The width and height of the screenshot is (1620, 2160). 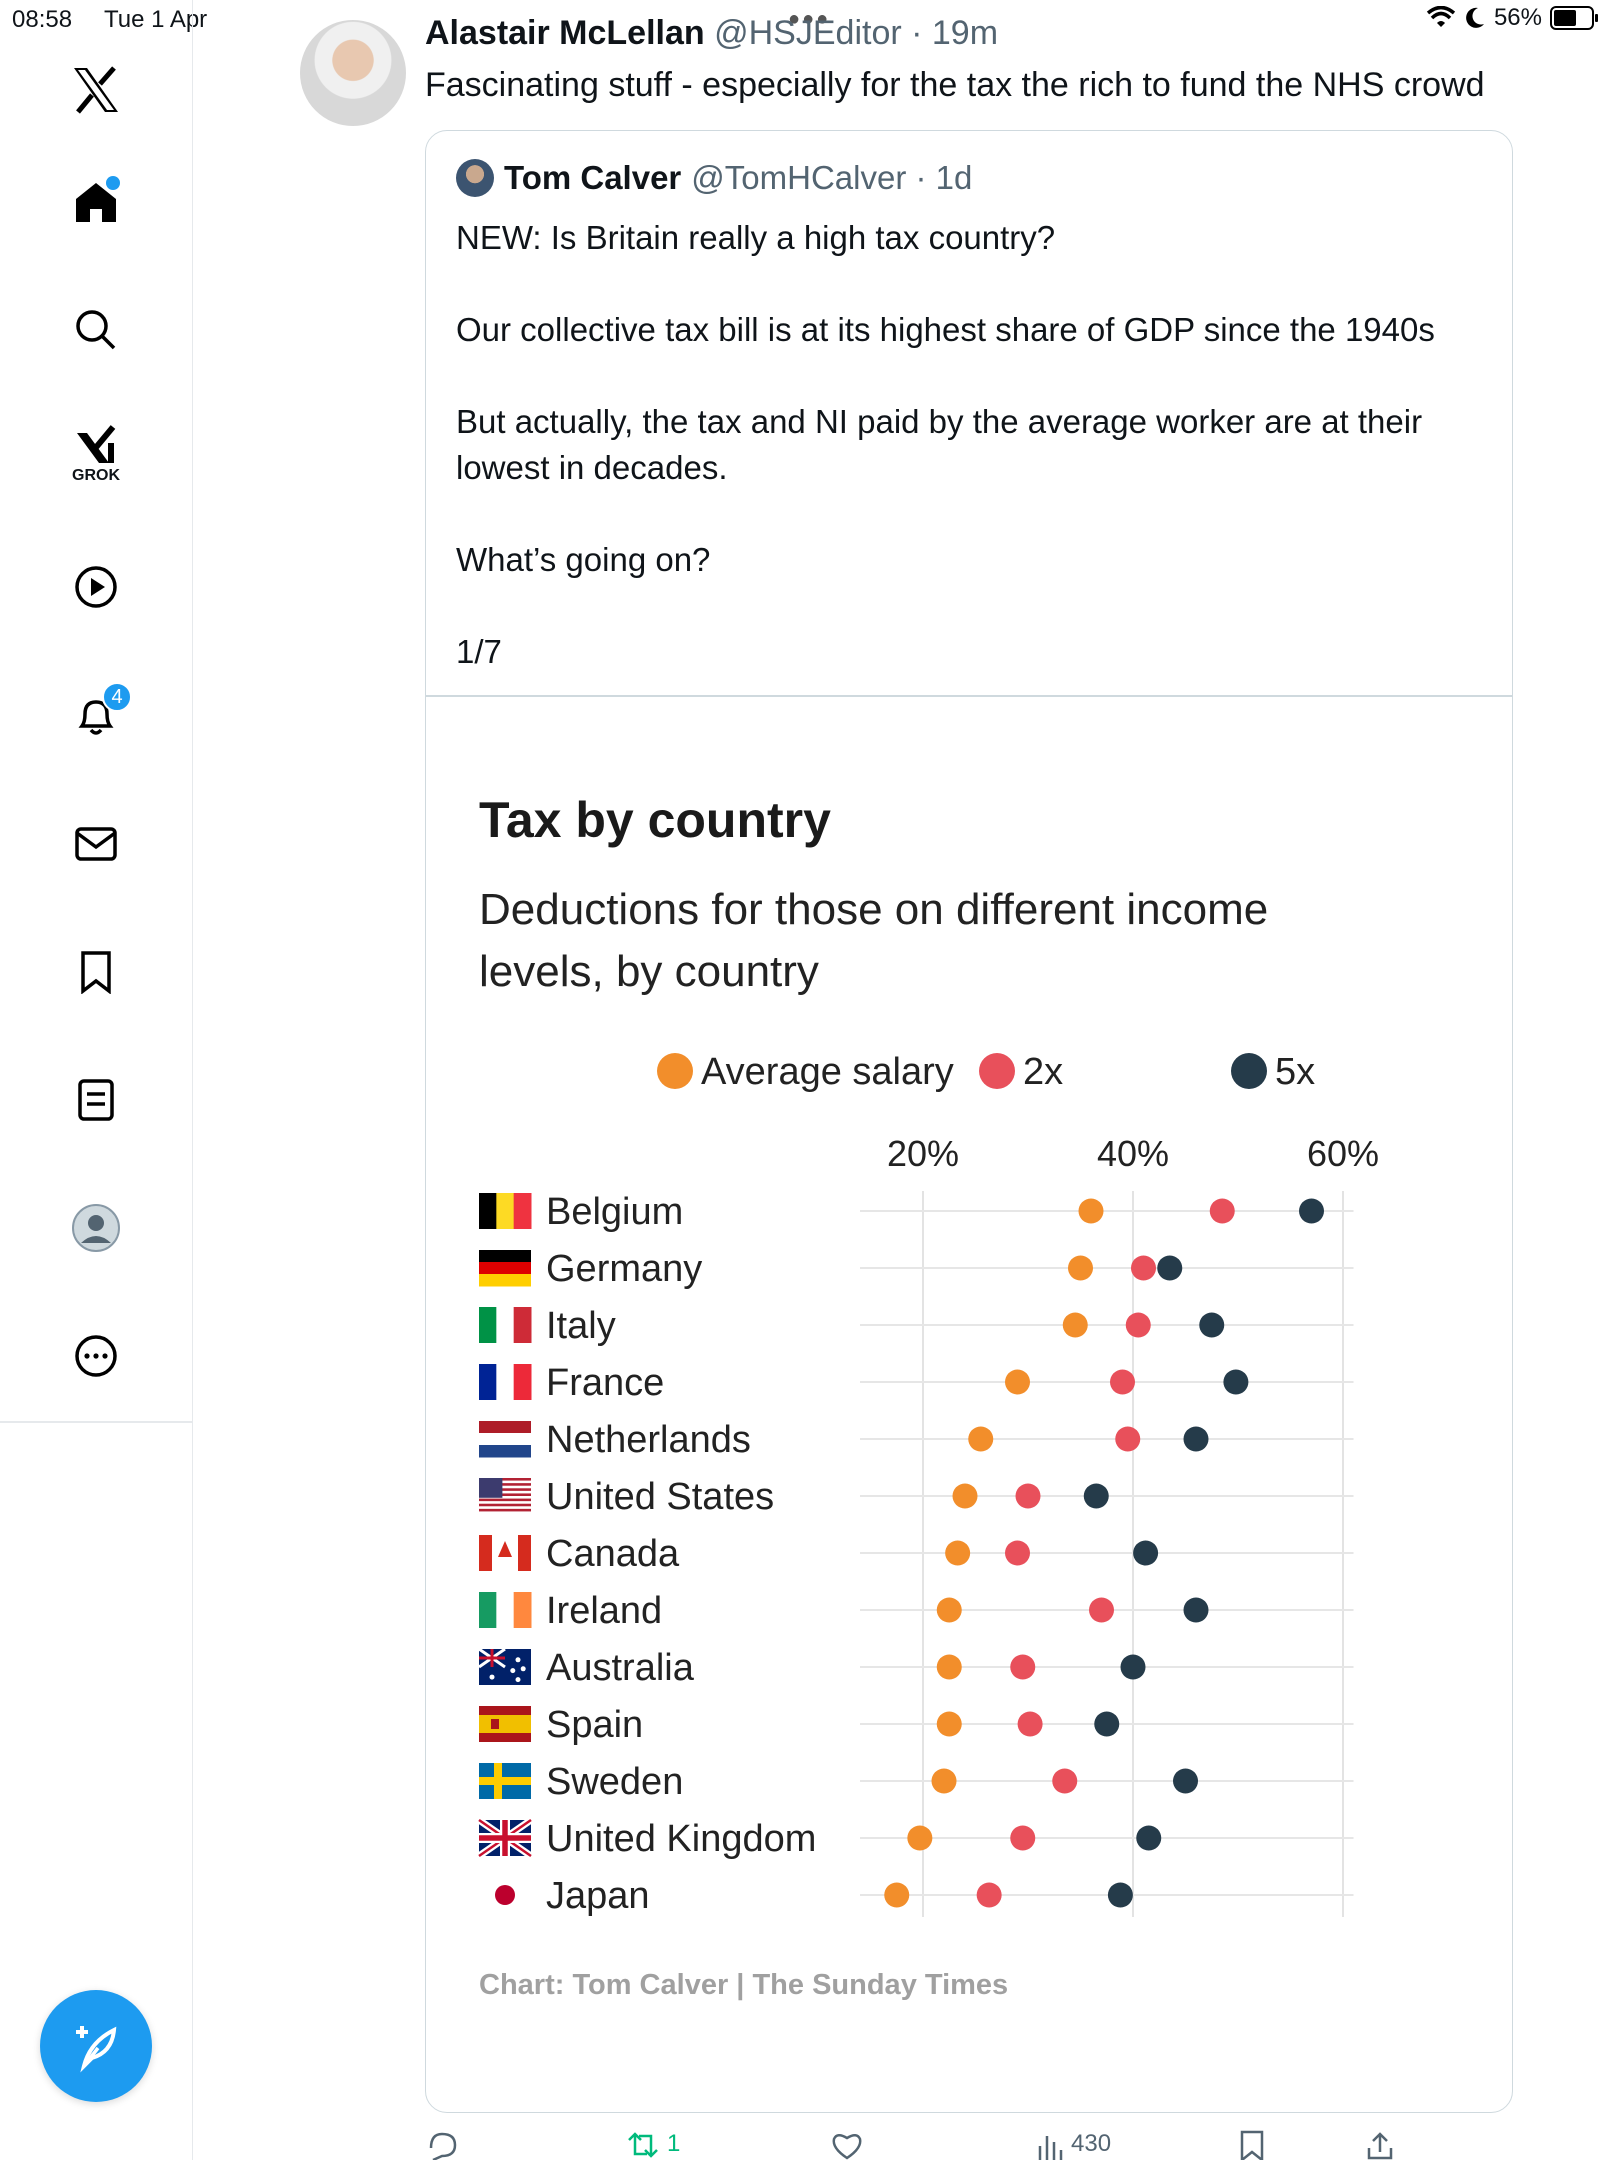 What do you see at coordinates (96, 455) in the screenshot?
I see `grok-icon: GROK` at bounding box center [96, 455].